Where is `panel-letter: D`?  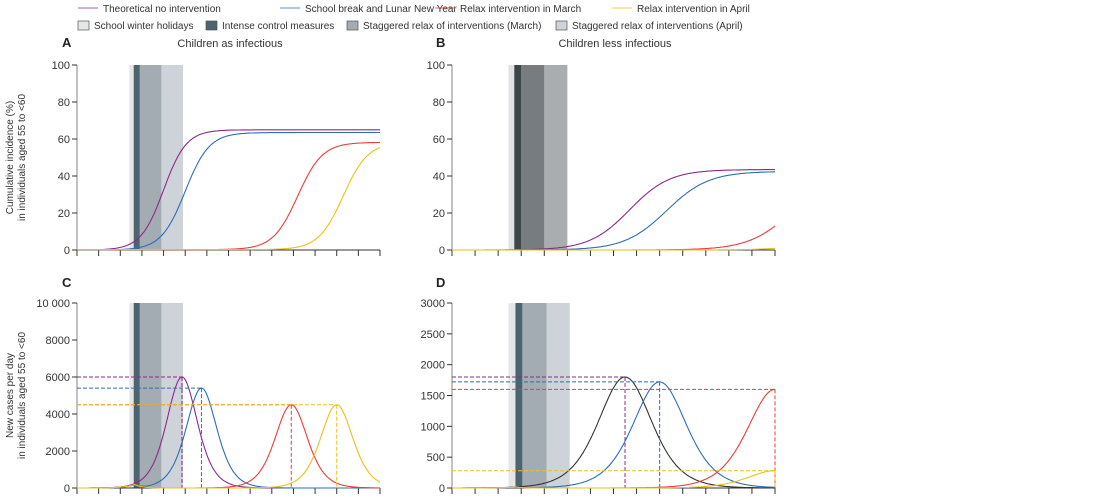 panel-letter: D is located at coordinates (440, 282).